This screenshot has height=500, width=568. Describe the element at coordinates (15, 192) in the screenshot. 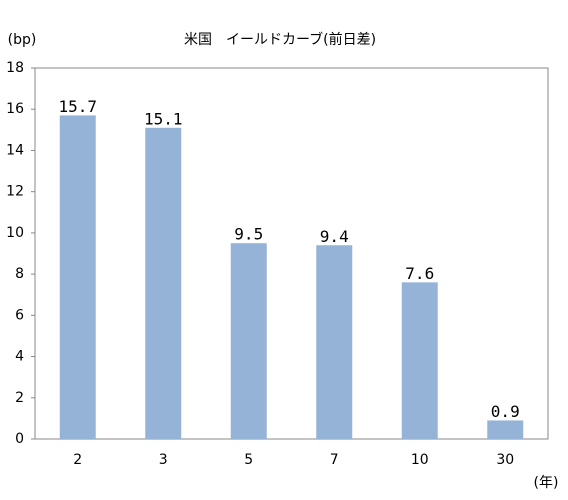

I see `y-tick-label: 12` at that location.